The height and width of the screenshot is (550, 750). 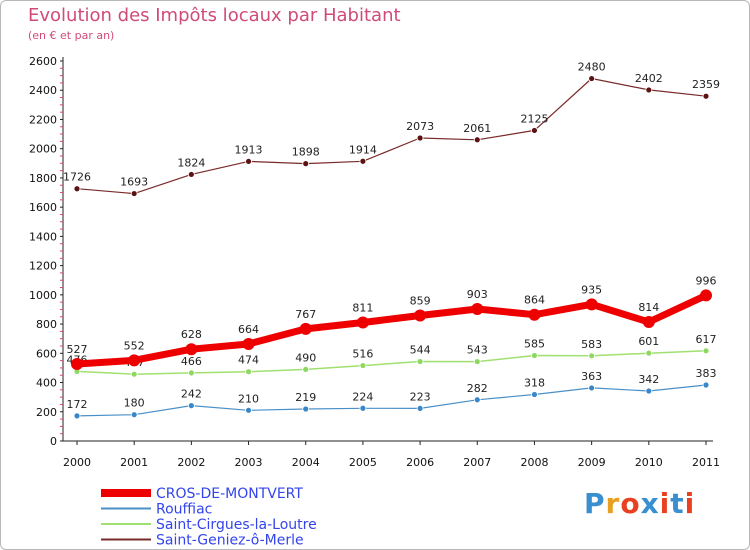 I want to click on data-label: 2359, so click(x=706, y=84).